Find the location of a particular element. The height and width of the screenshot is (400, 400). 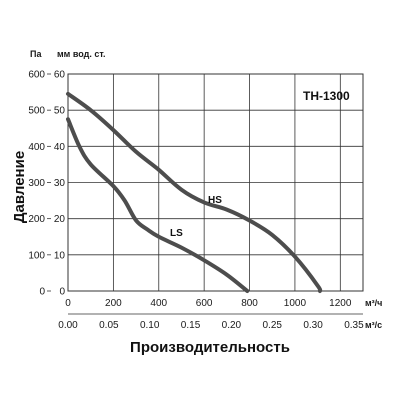

y-tick-pa: 0 is located at coordinates (42, 292).